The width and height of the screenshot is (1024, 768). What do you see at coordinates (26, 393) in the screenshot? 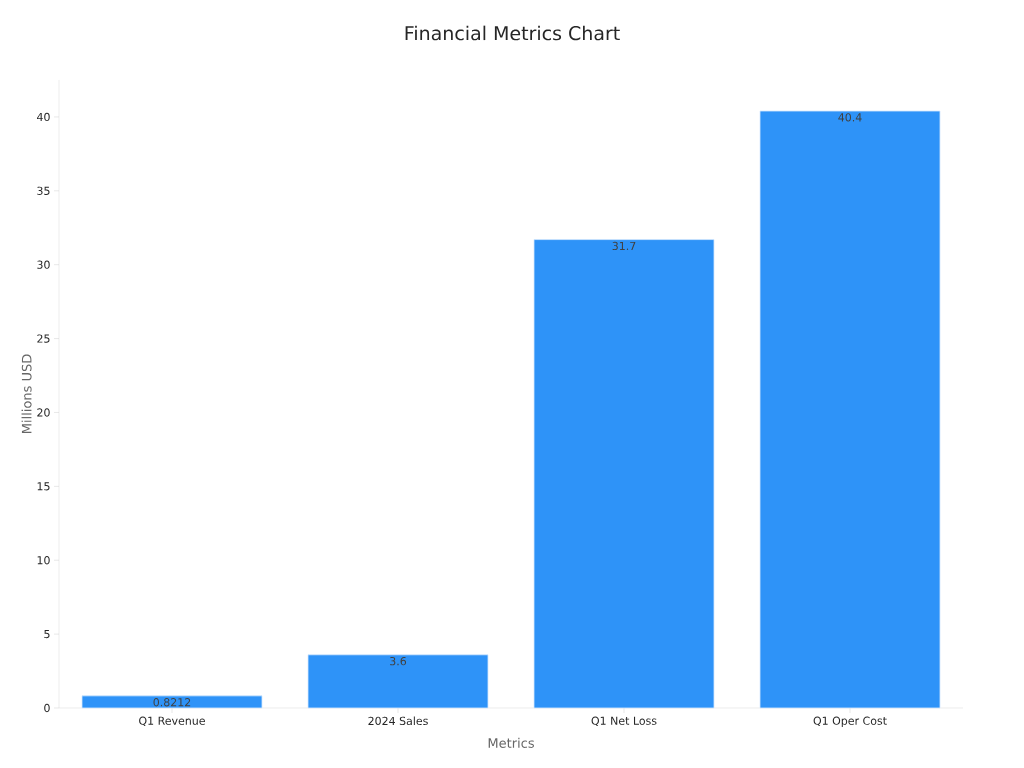
I see `y-axis-title: Millions USD` at bounding box center [26, 393].